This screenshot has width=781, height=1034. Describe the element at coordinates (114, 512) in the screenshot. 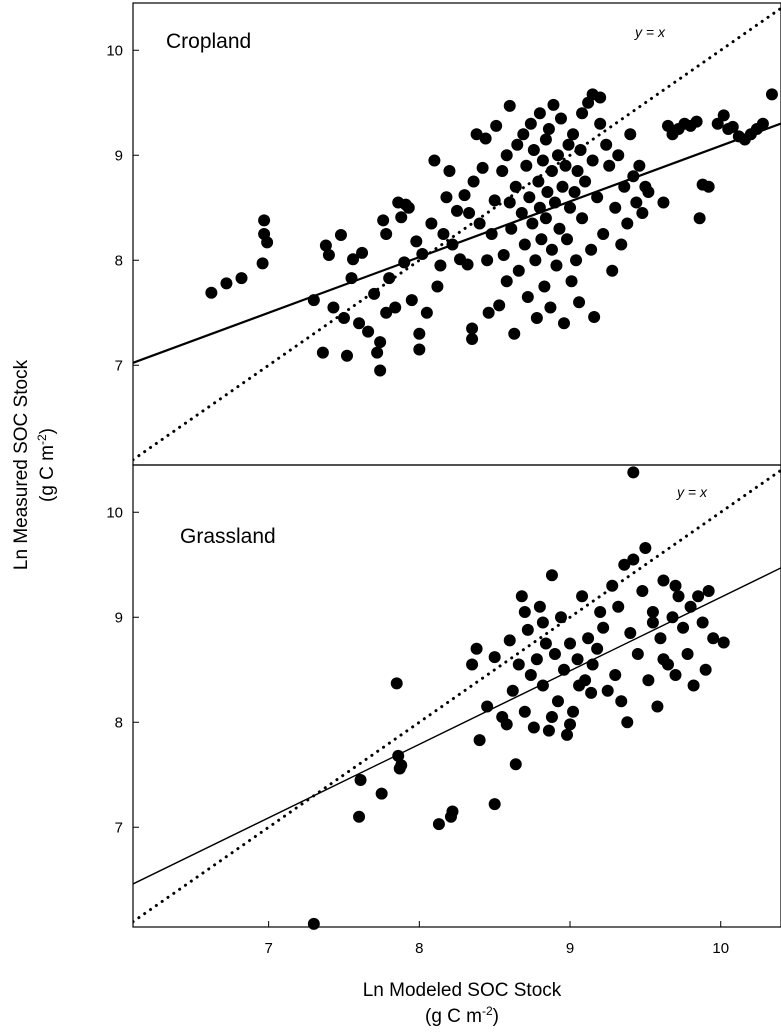

I see `y-tick-label: 10` at that location.